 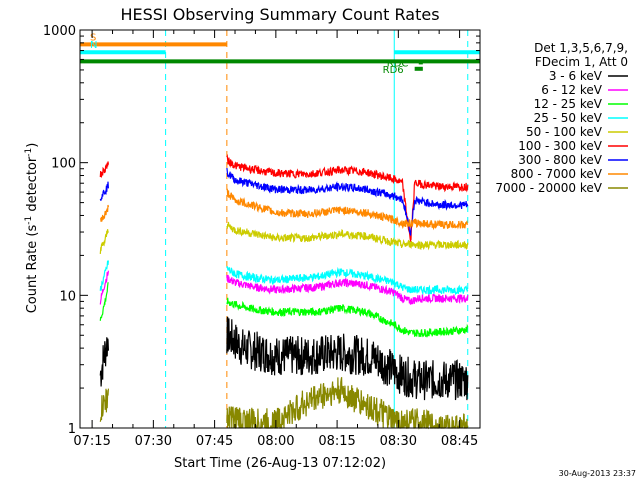 I want to click on y-tick-label-0: 1, so click(x=72, y=429).